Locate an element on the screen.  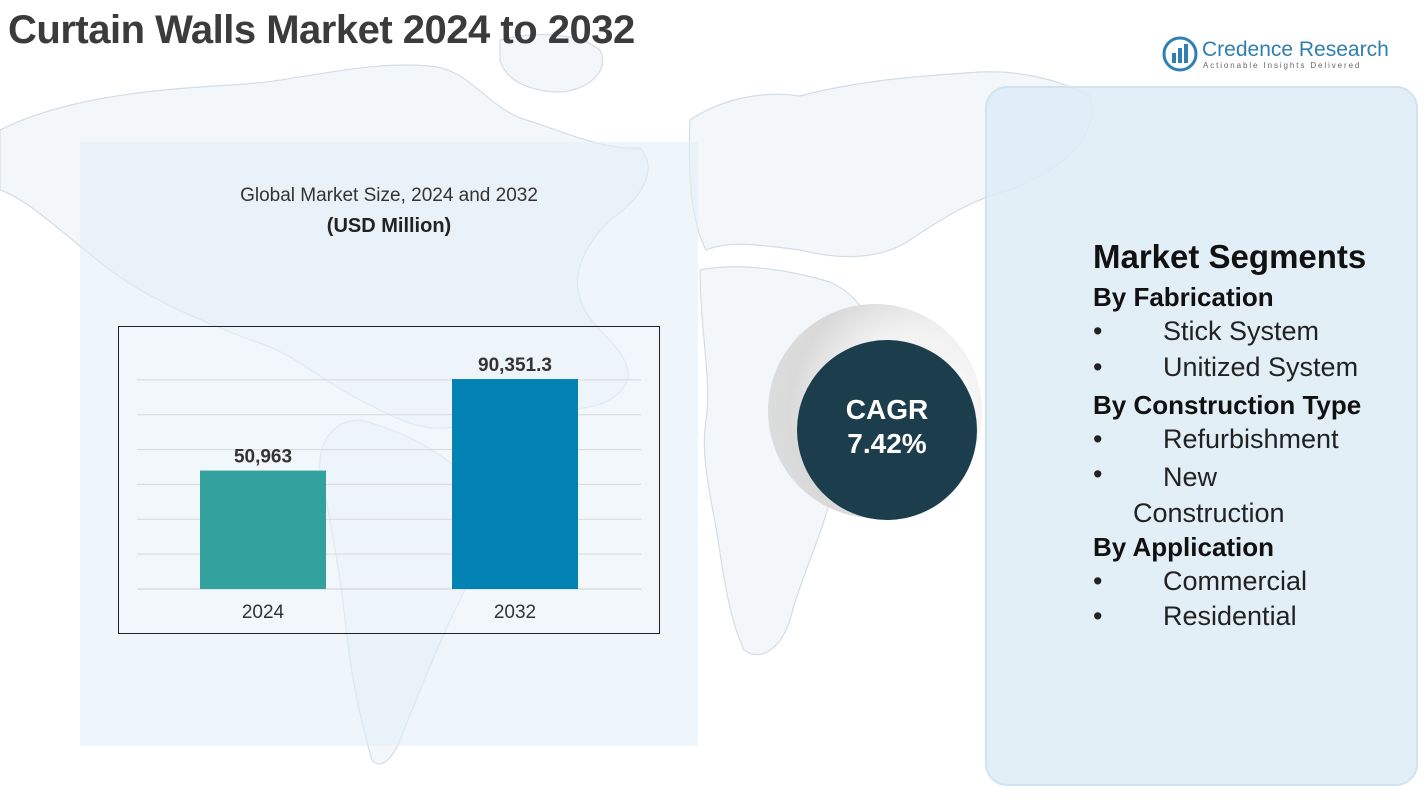
segment-item-label: Unitized System is located at coordinates (1261, 367).